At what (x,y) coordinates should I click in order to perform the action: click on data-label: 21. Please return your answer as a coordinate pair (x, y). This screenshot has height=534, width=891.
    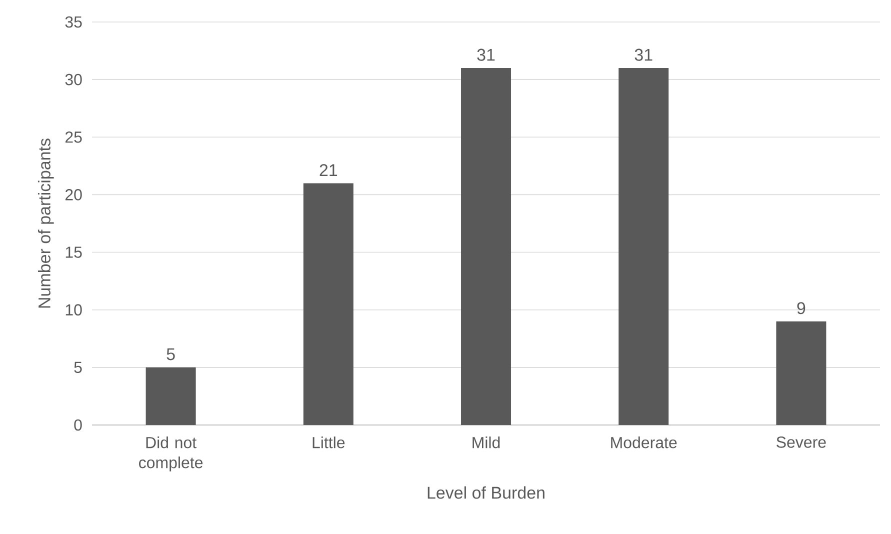
    Looking at the image, I should click on (329, 170).